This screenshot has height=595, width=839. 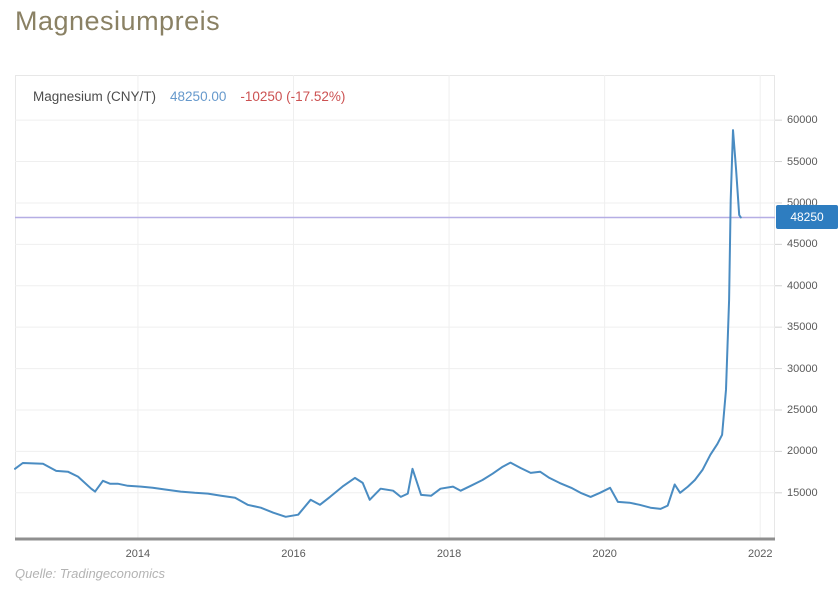 I want to click on source-attribution: Quelle: Tradingeconomics, so click(x=90, y=573).